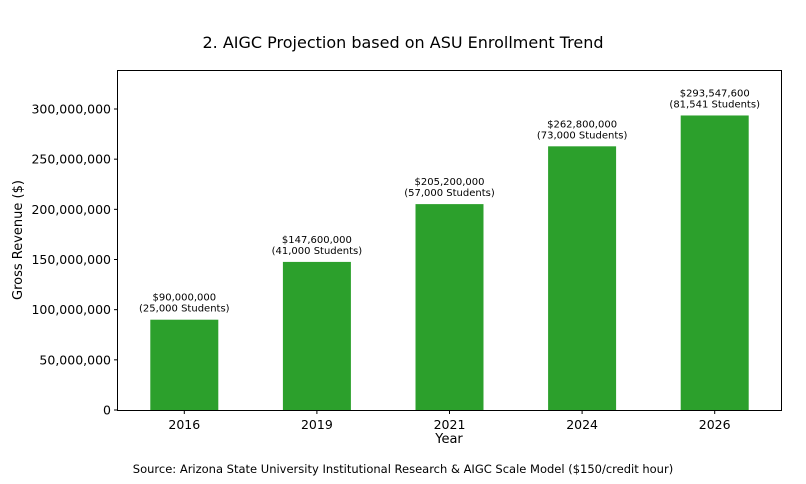 This screenshot has height=484, width=806. I want to click on x-tick-label: 2021, so click(450, 424).